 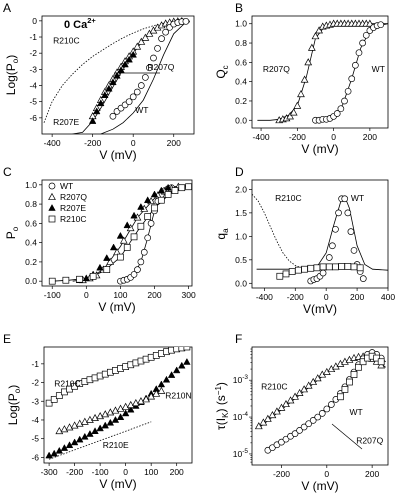 What do you see at coordinates (225, 415) in the screenshot?
I see `axis-label-subscript: K` at bounding box center [225, 415].